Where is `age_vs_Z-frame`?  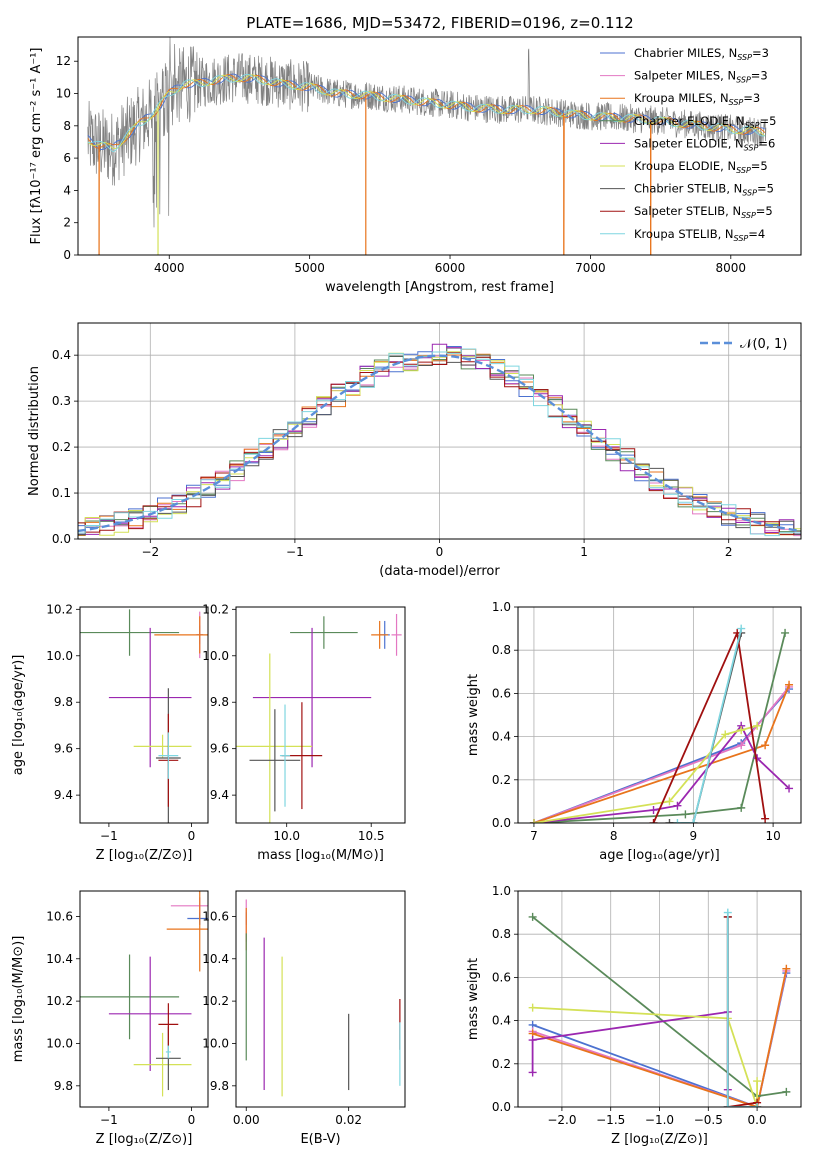 age_vs_Z-frame is located at coordinates (144, 715).